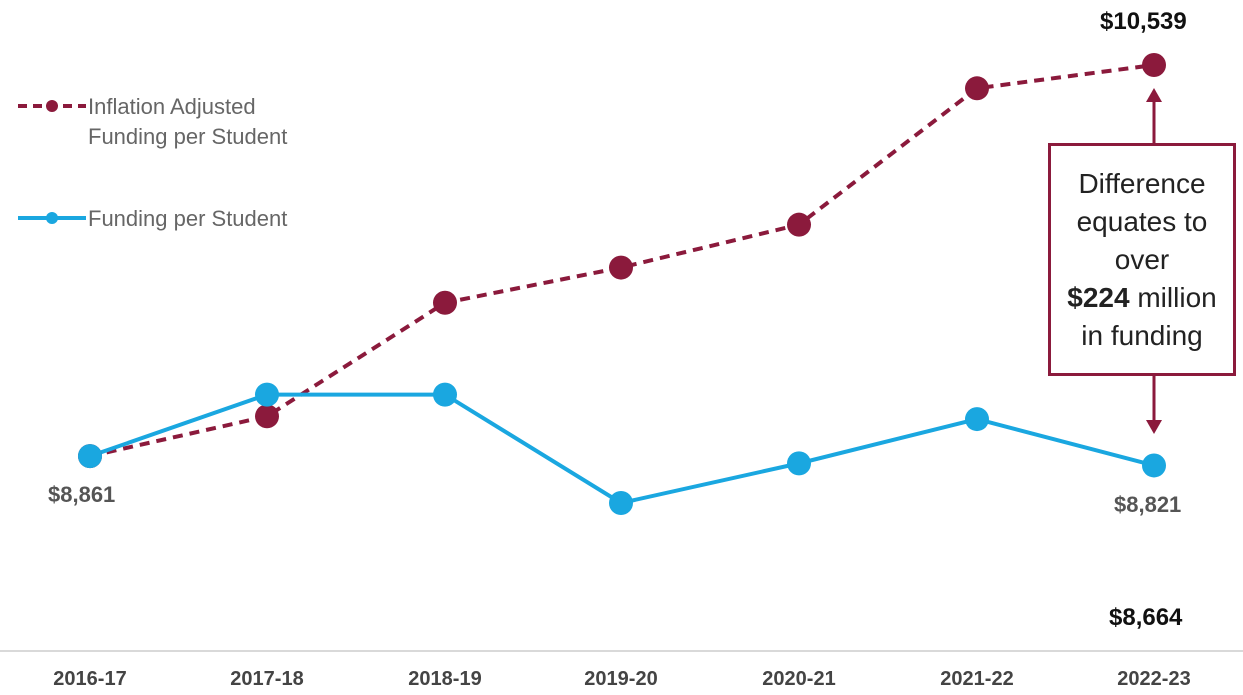  I want to click on difference-arrow-up-head, so click(1154, 95).